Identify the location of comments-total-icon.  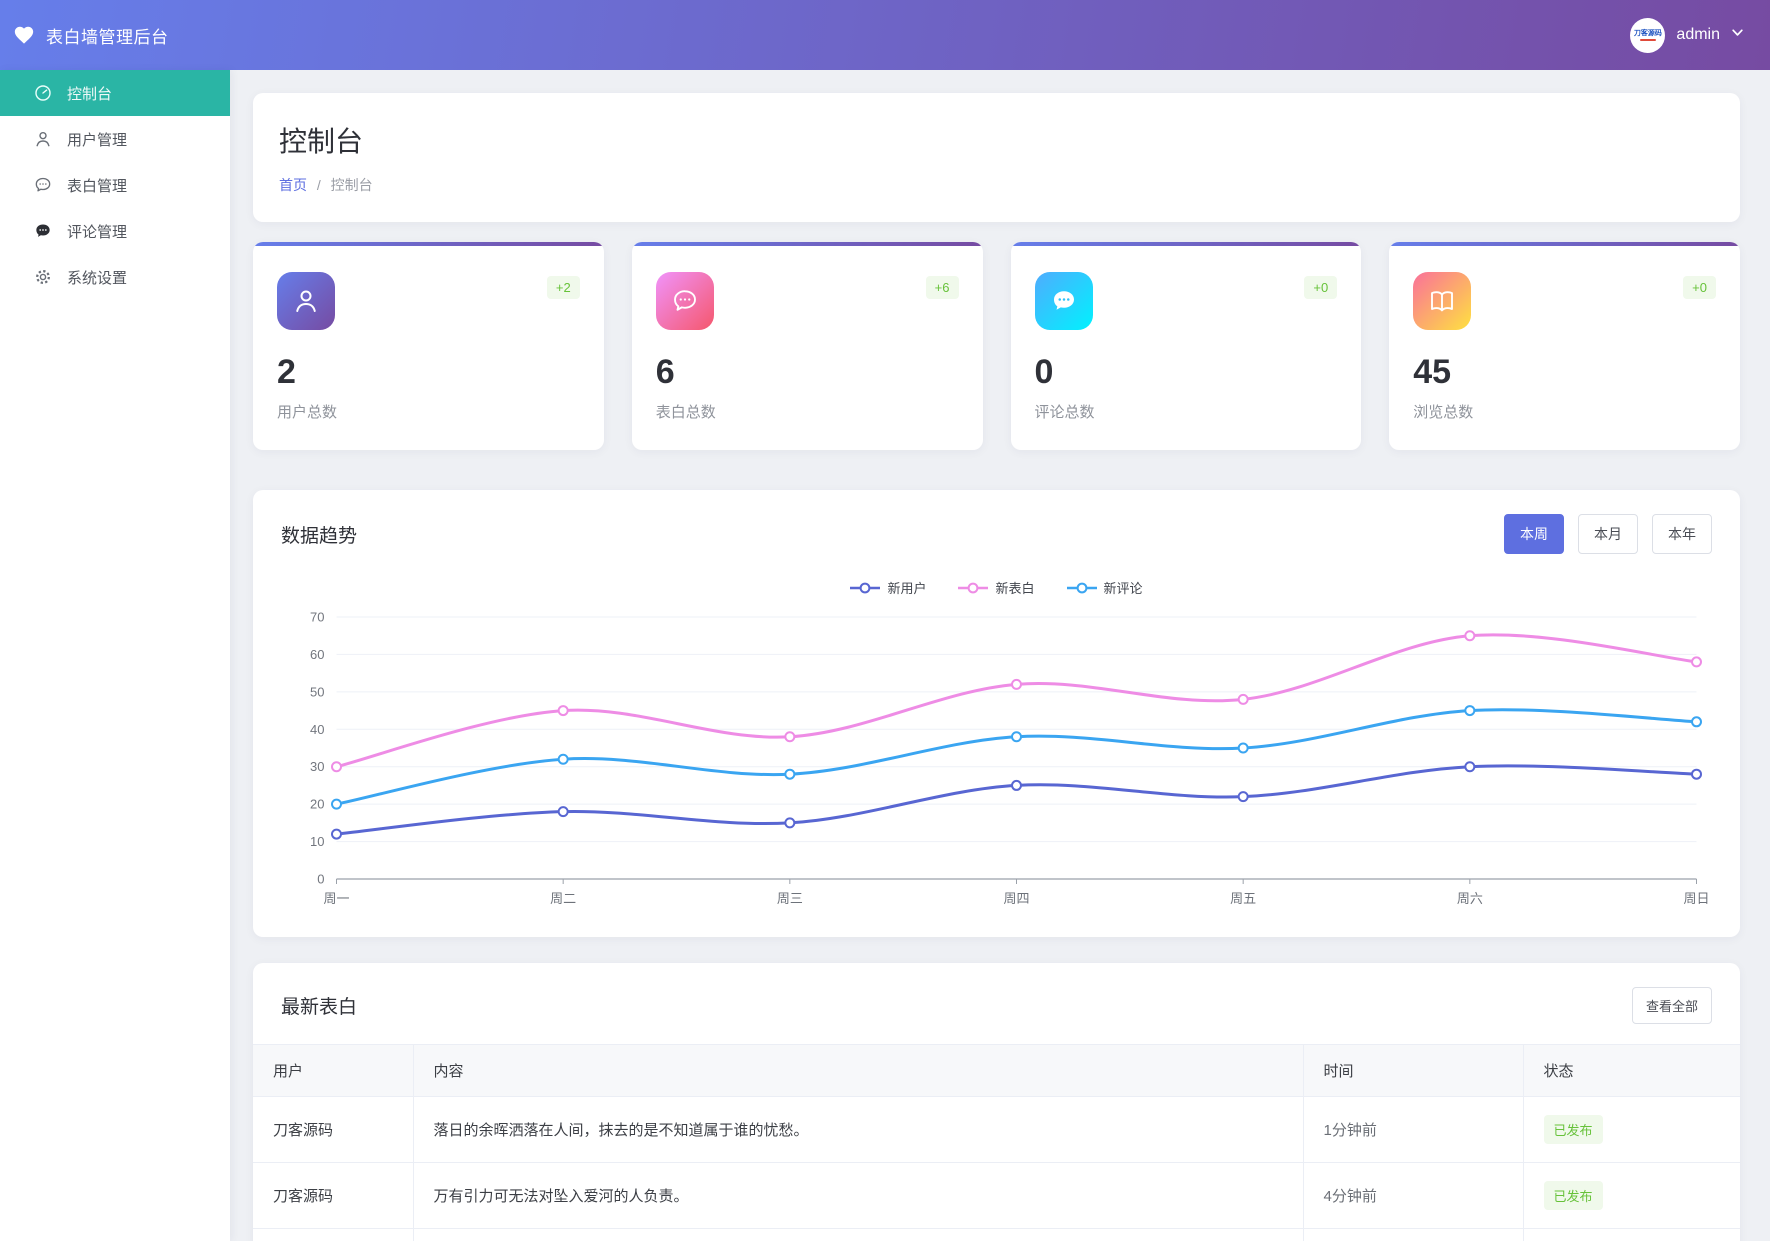
(1063, 301).